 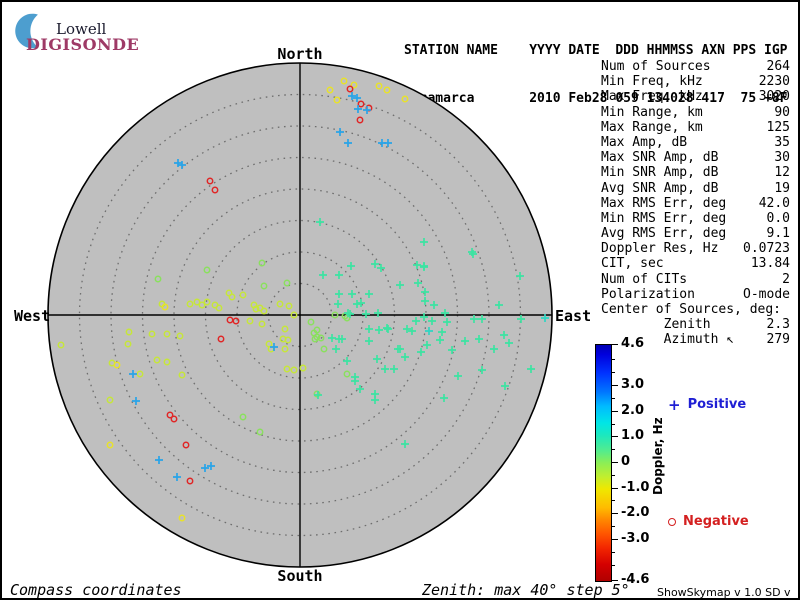 What do you see at coordinates (644, 142) in the screenshot?
I see `stat-label: Max Amp, dB` at bounding box center [644, 142].